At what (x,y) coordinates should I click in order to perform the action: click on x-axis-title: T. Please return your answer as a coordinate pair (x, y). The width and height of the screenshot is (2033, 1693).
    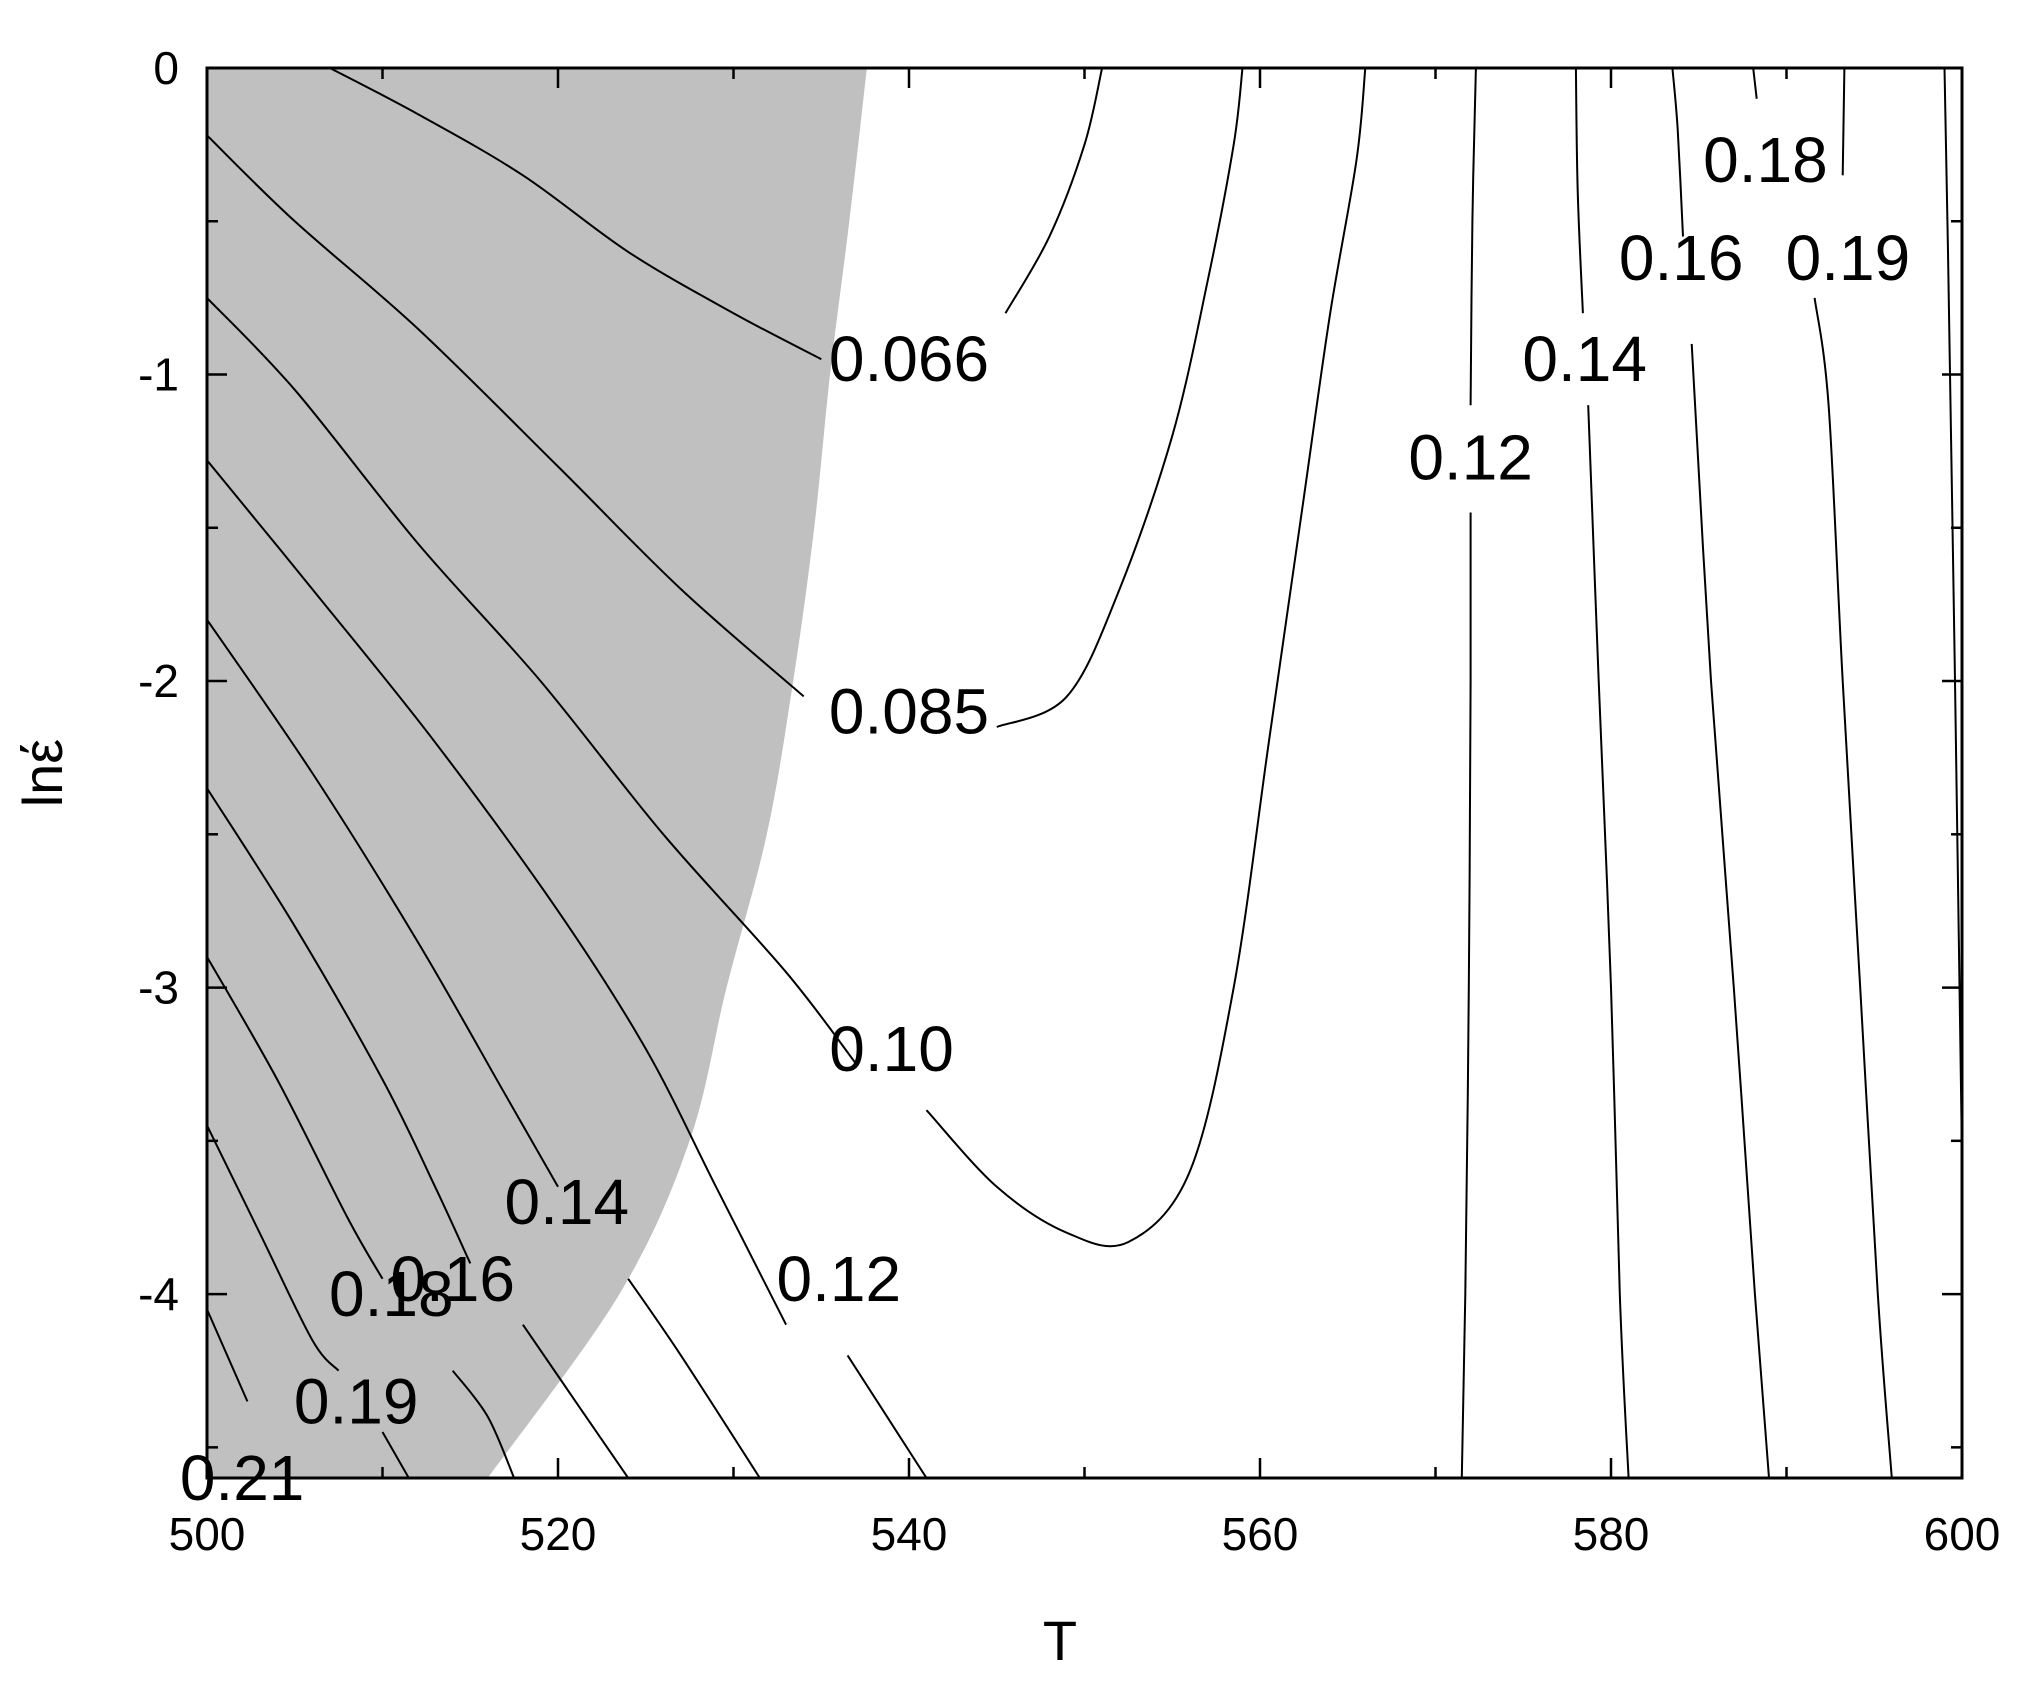
    Looking at the image, I should click on (1060, 1640).